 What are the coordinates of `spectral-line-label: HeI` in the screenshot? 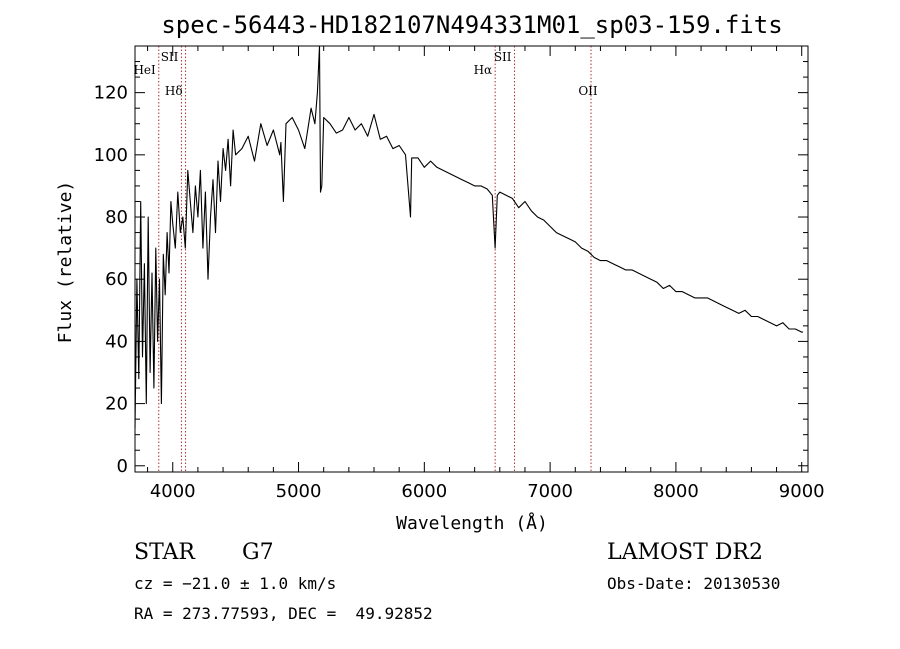 It's located at (144, 70).